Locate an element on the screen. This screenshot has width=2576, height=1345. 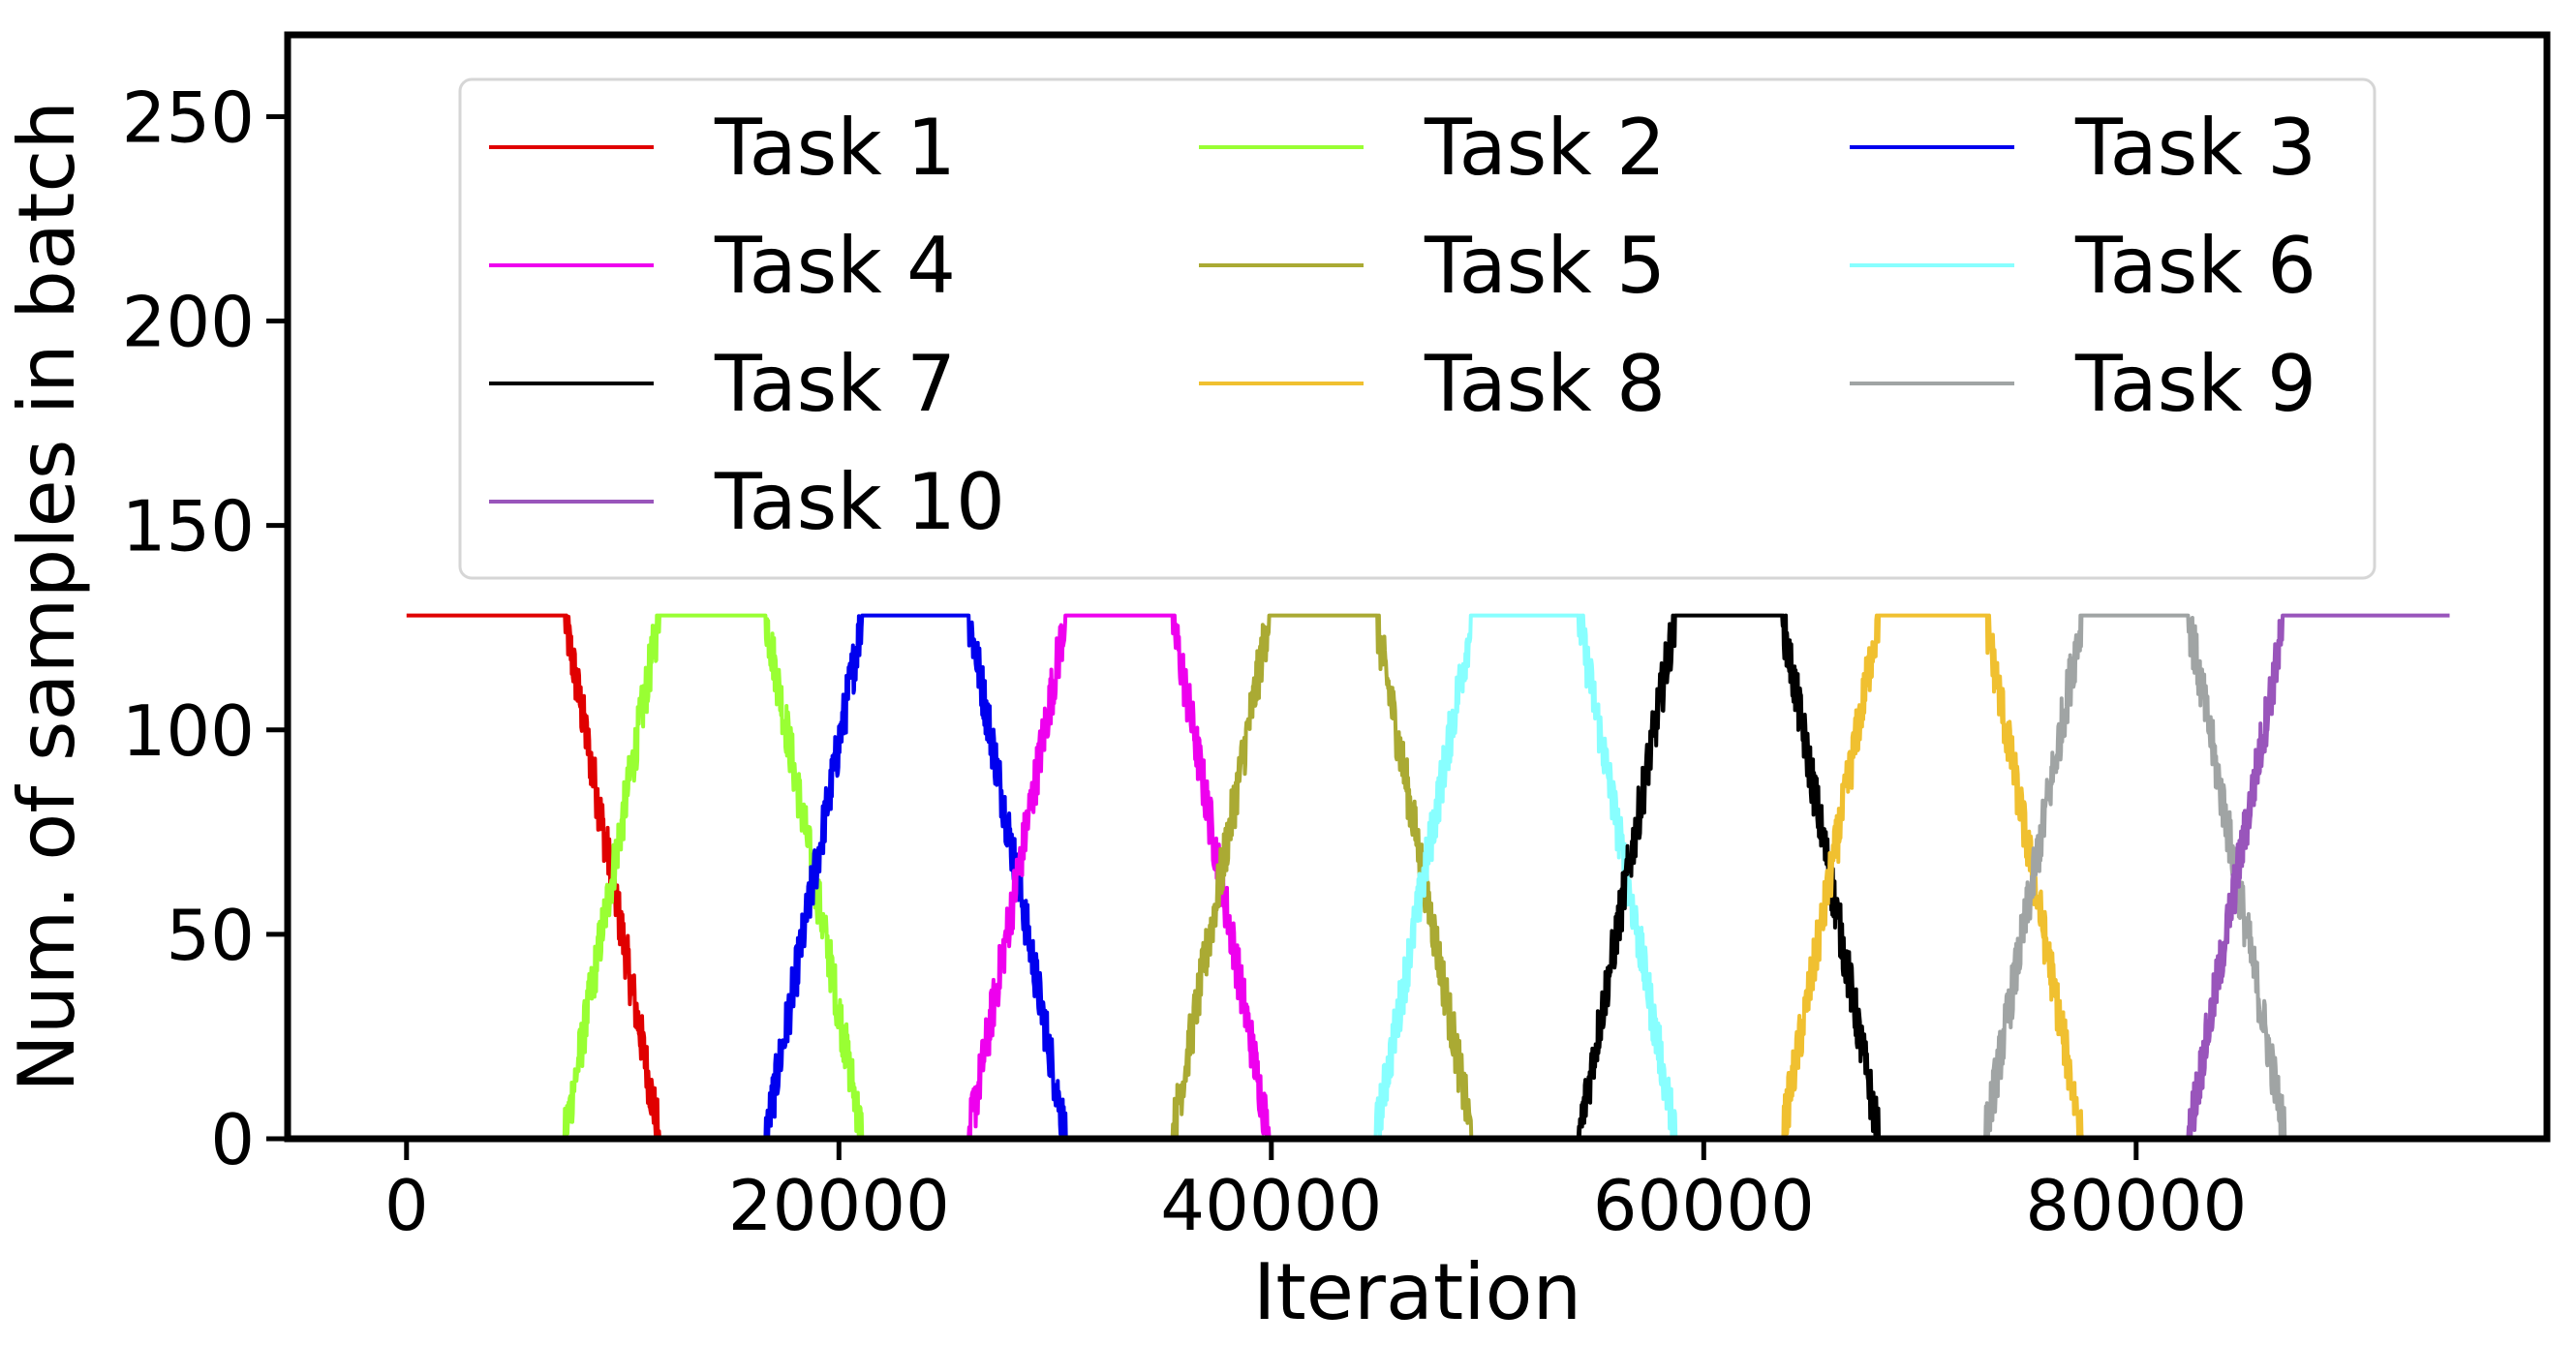
x-tick-label: 20000 is located at coordinates (839, 1205).